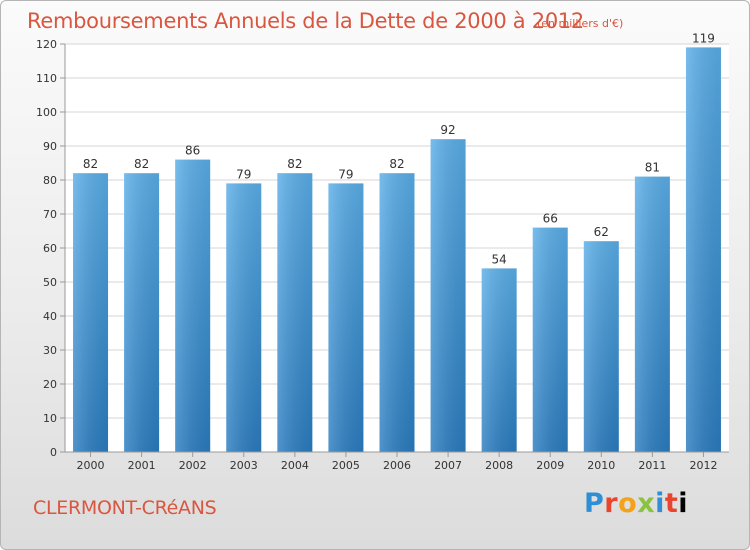  Describe the element at coordinates (499, 259) in the screenshot. I see `data-label: 54` at that location.